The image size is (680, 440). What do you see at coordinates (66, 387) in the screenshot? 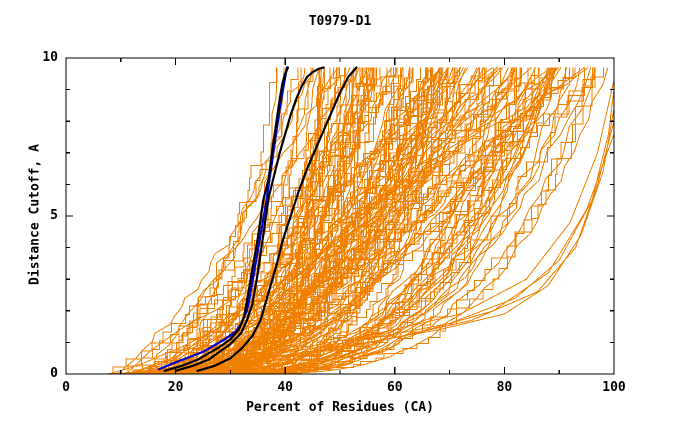
I see `x-tick-label: 0` at bounding box center [66, 387].